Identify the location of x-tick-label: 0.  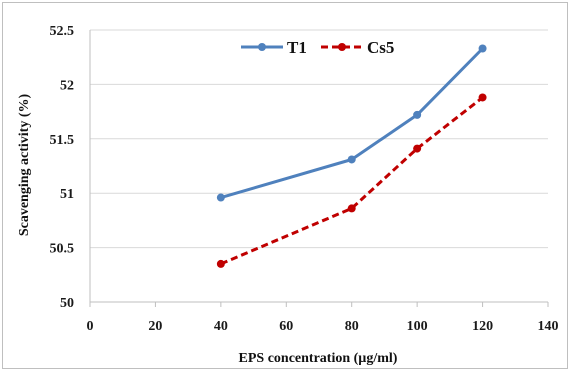
(90, 326).